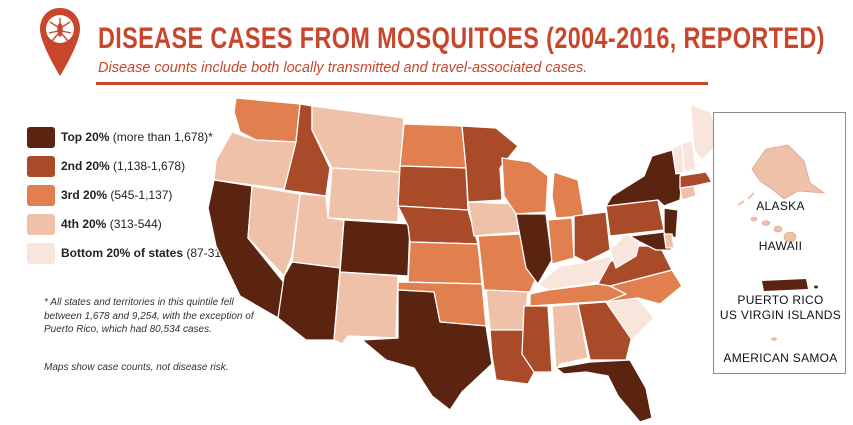  I want to click on state-kansas, so click(445, 263).